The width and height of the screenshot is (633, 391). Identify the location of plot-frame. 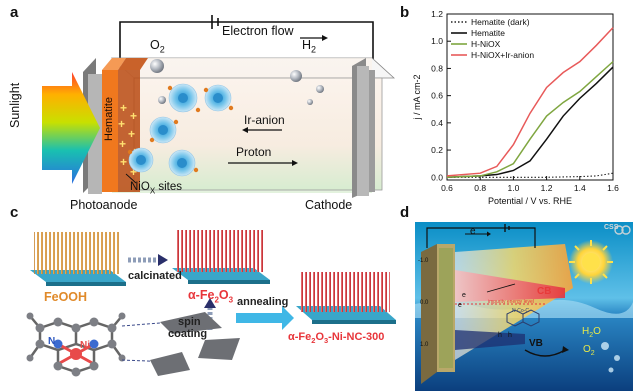
(530, 97).